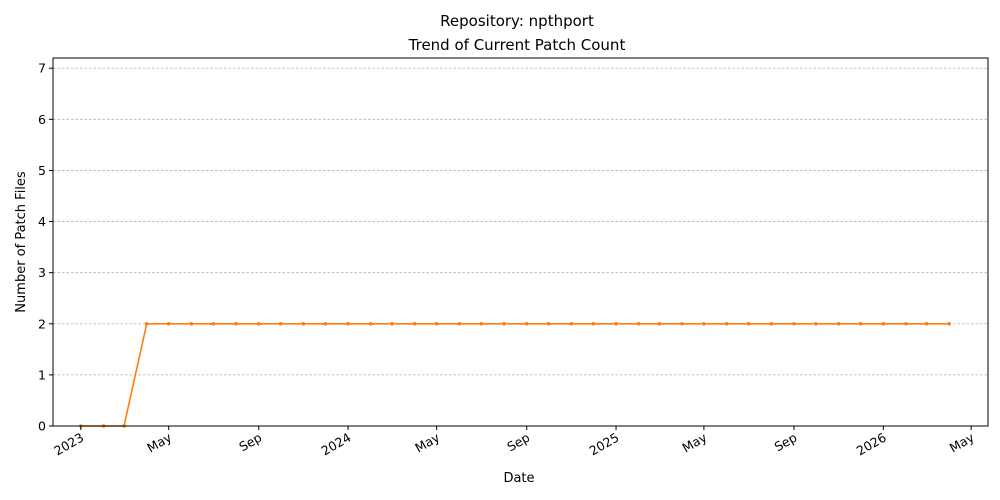 The image size is (1000, 500). Describe the element at coordinates (42, 323) in the screenshot. I see `y-tick-label: 2` at that location.